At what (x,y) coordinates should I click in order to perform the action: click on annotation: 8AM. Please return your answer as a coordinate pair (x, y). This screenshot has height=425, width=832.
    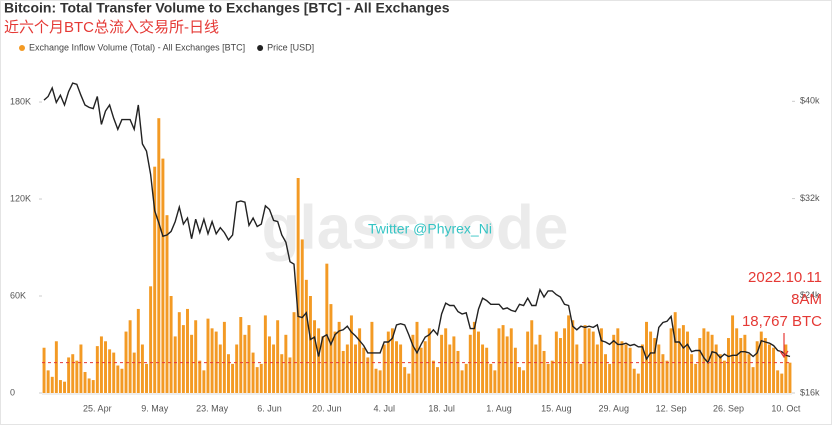
    Looking at the image, I should click on (806, 299).